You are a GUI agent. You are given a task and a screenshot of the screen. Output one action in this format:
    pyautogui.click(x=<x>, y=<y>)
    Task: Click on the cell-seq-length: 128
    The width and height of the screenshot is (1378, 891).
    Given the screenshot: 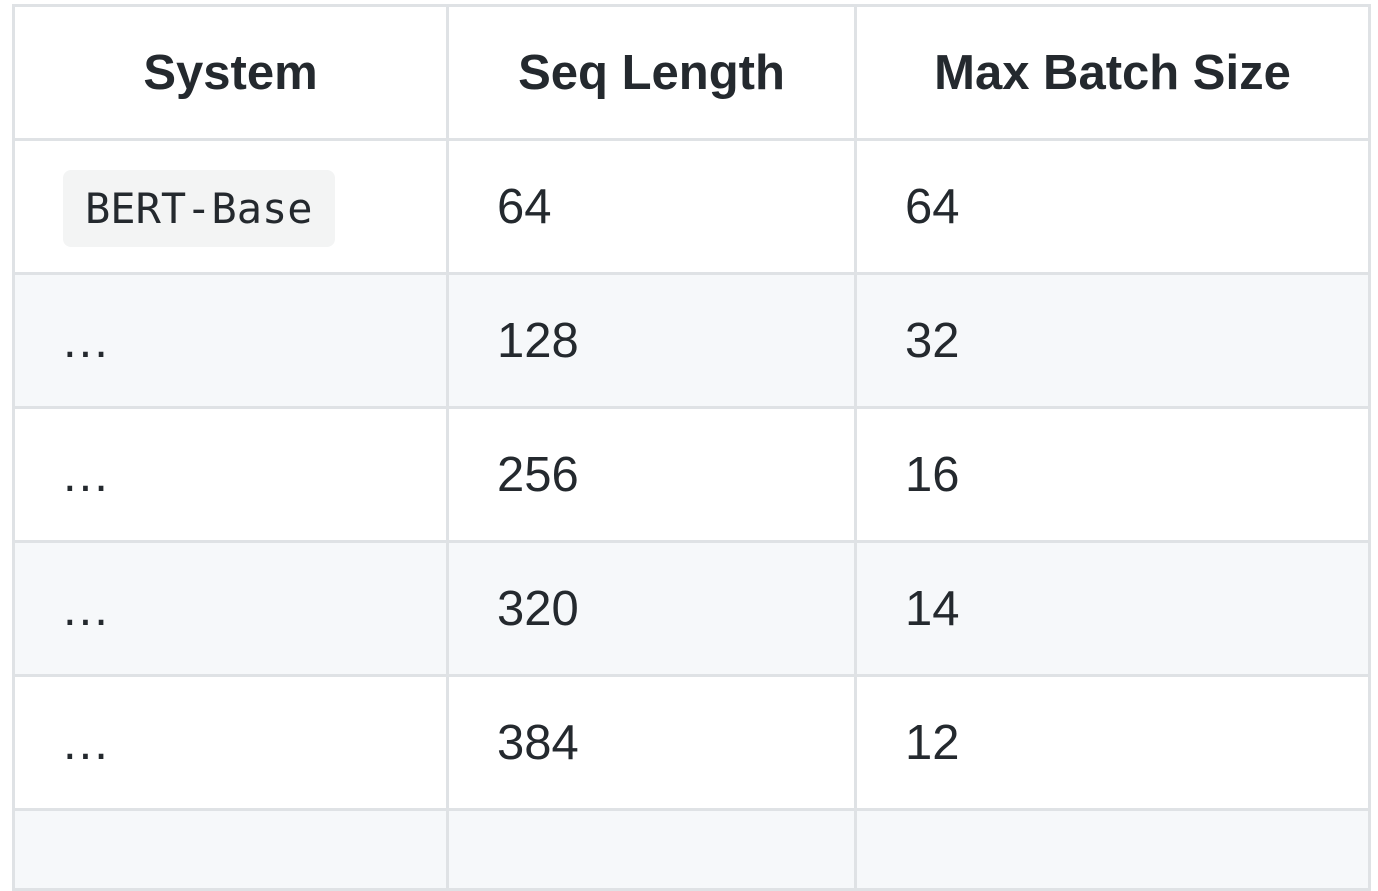 What is the action you would take?
    pyautogui.click(x=651, y=340)
    